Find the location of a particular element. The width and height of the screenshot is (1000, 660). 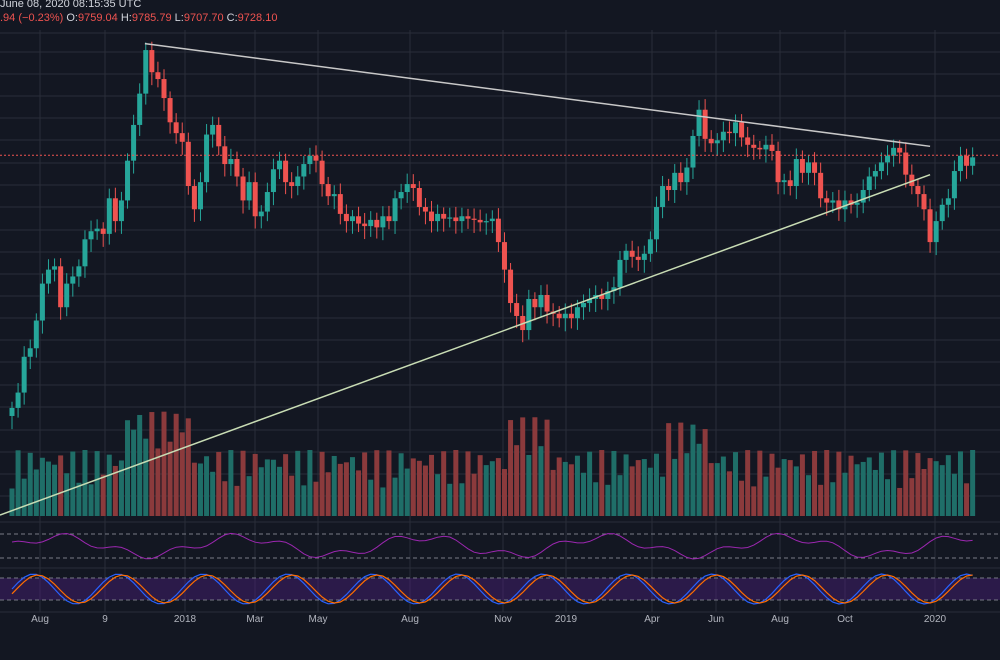

stoch-d-line is located at coordinates (492, 589).